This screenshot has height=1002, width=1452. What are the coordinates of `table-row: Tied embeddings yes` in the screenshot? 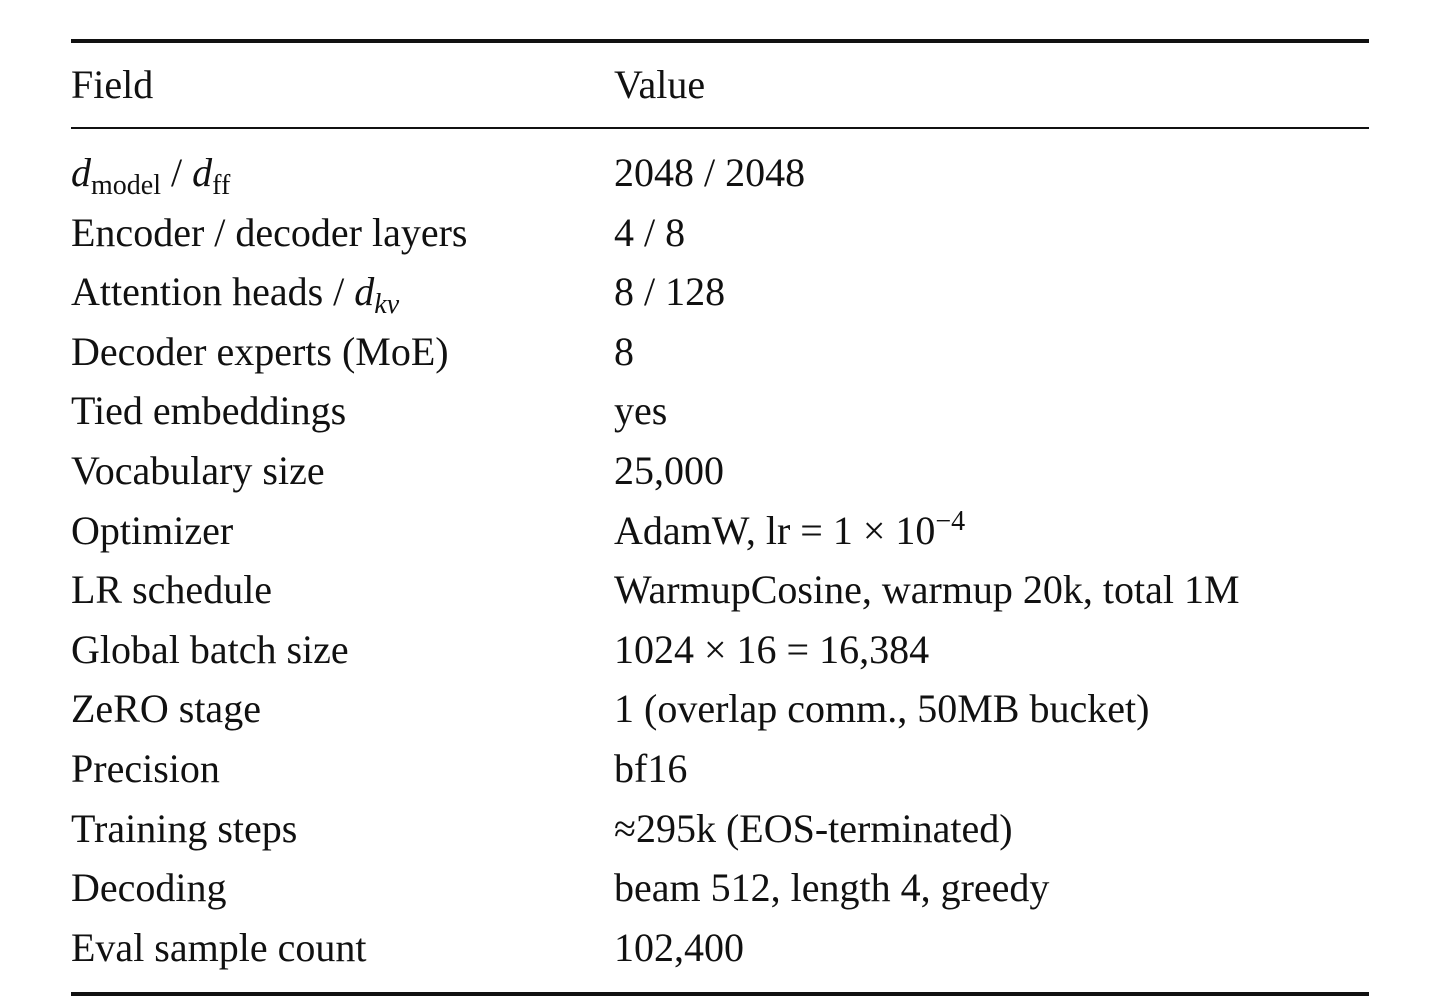 It's located at (726, 411).